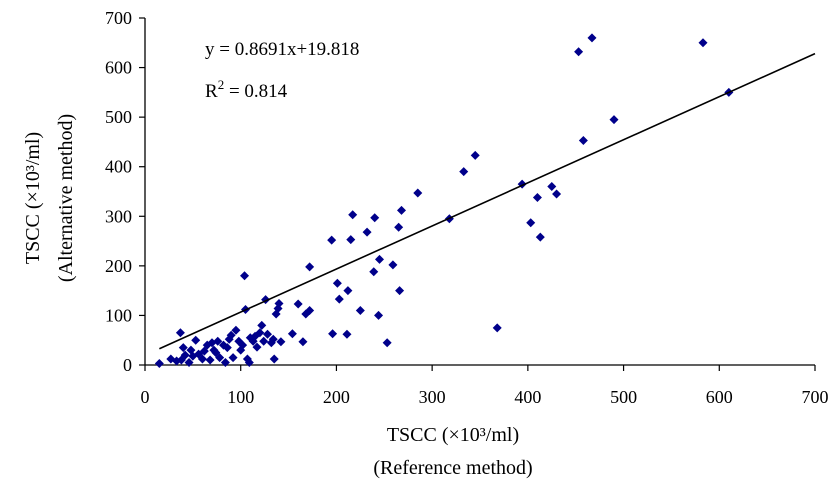  I want to click on y-tick-label: 600, so click(118, 68).